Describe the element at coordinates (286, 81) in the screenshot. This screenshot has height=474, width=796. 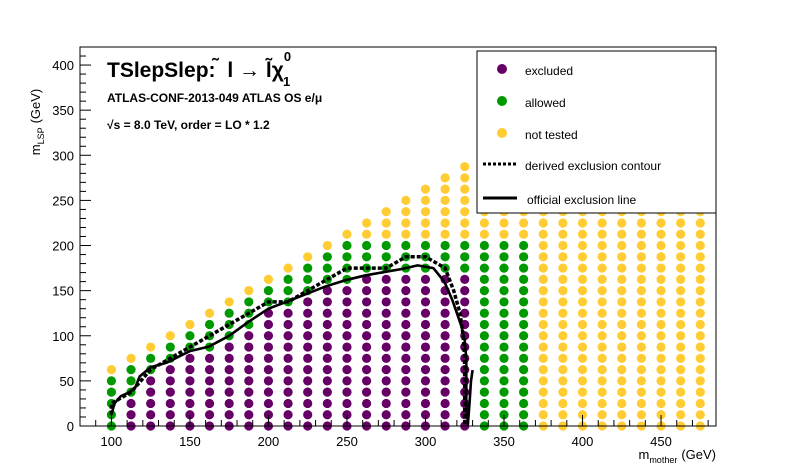
I see `plot-title-sub: 1` at that location.